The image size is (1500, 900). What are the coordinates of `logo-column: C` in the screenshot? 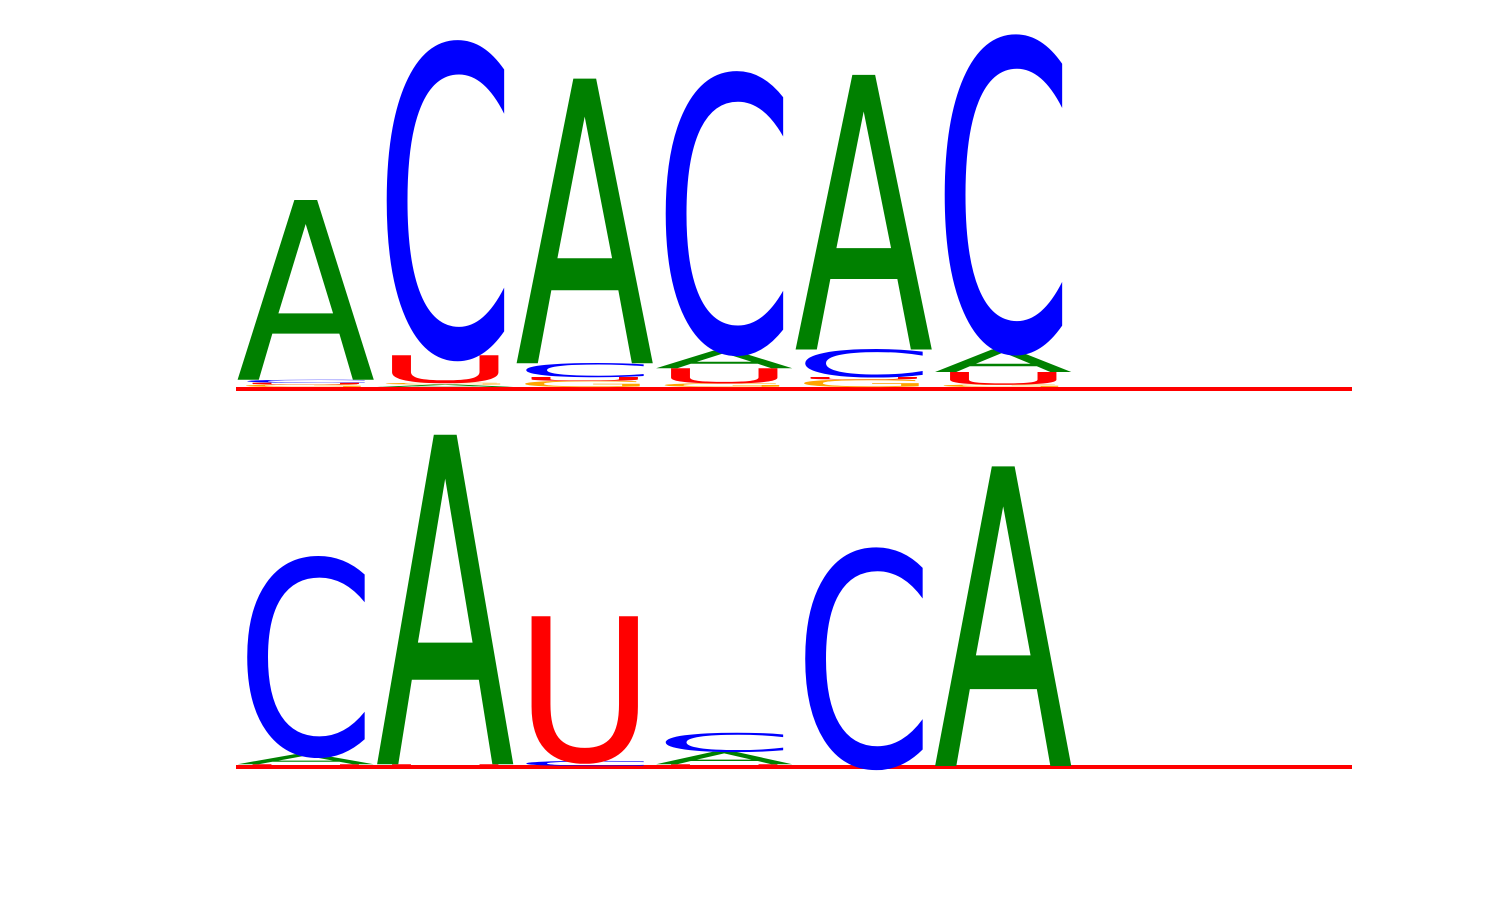 It's located at (863, 664).